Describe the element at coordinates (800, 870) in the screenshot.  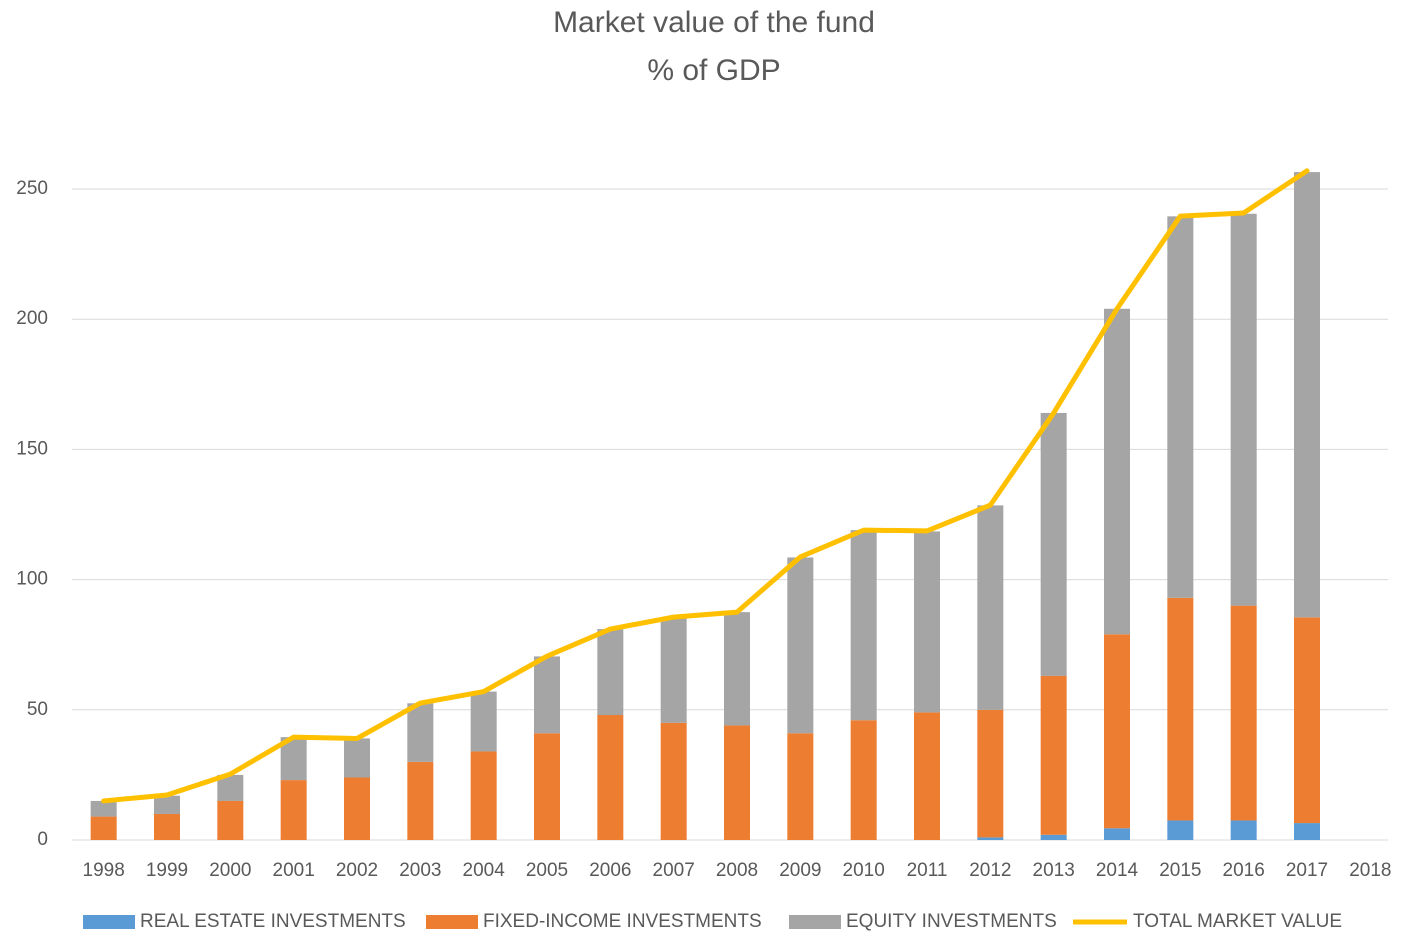
I see `x-tick-label: 2009` at that location.